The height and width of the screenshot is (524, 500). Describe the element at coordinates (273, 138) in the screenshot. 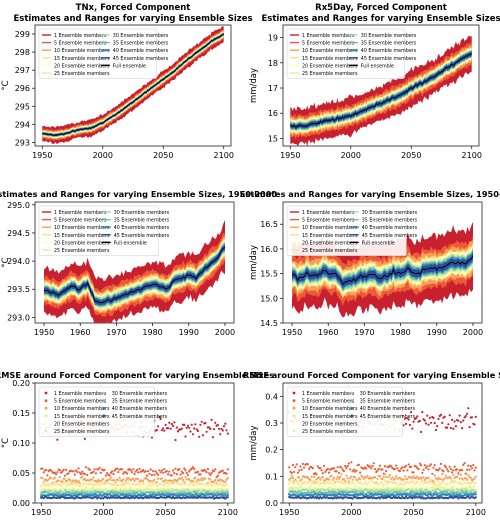

I see `p2-ytick-label: 15` at that location.